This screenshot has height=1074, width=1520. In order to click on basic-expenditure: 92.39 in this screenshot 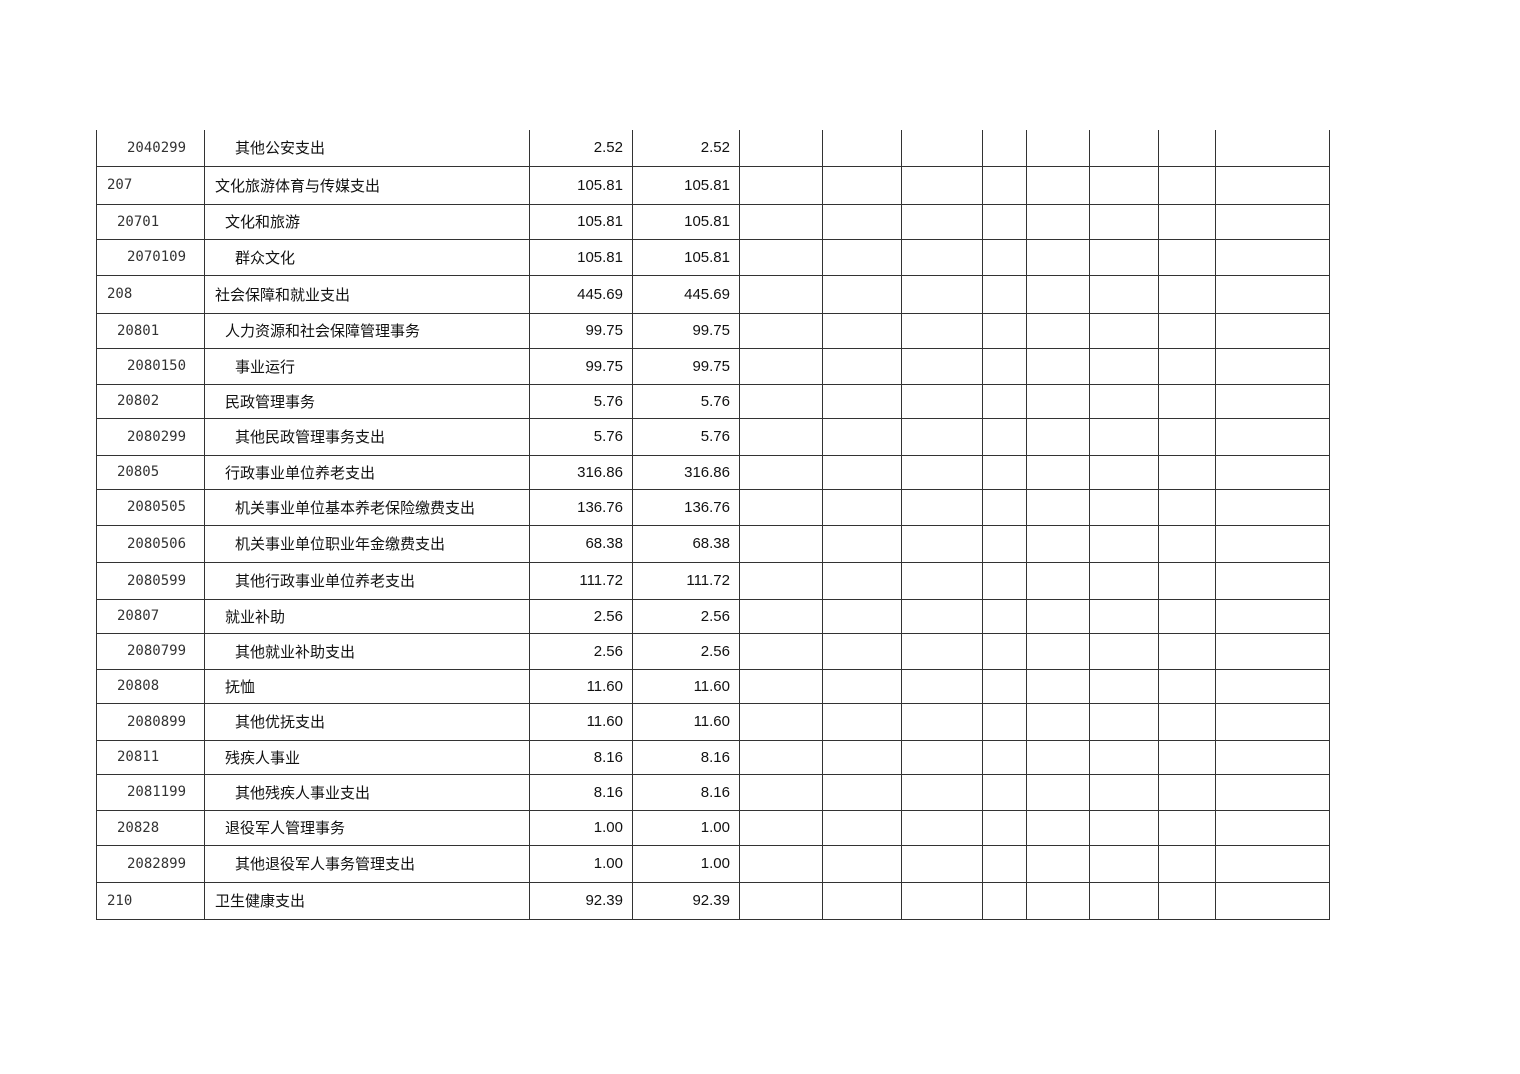, I will do `click(686, 900)`.